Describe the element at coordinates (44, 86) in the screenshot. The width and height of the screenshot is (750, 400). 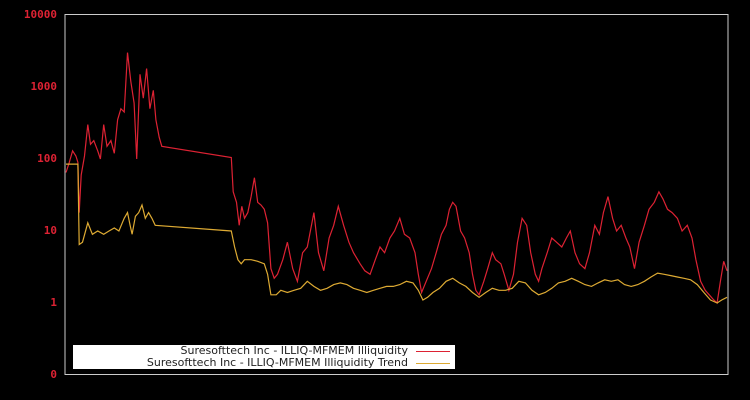
I see `y-tick-1000: 1000` at that location.